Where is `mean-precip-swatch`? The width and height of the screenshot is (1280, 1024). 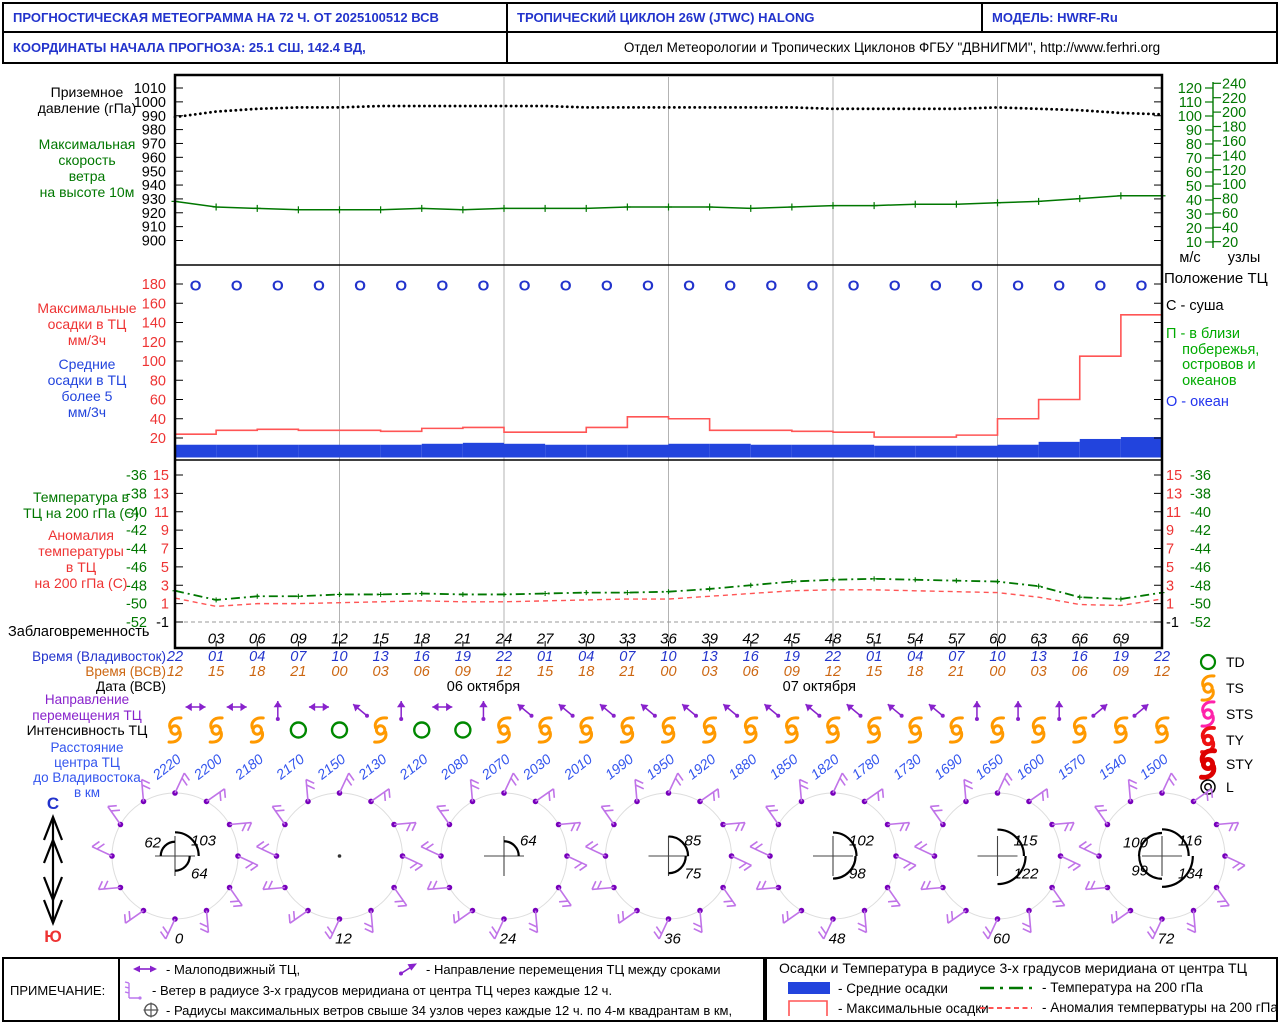 mean-precip-swatch is located at coordinates (809, 988).